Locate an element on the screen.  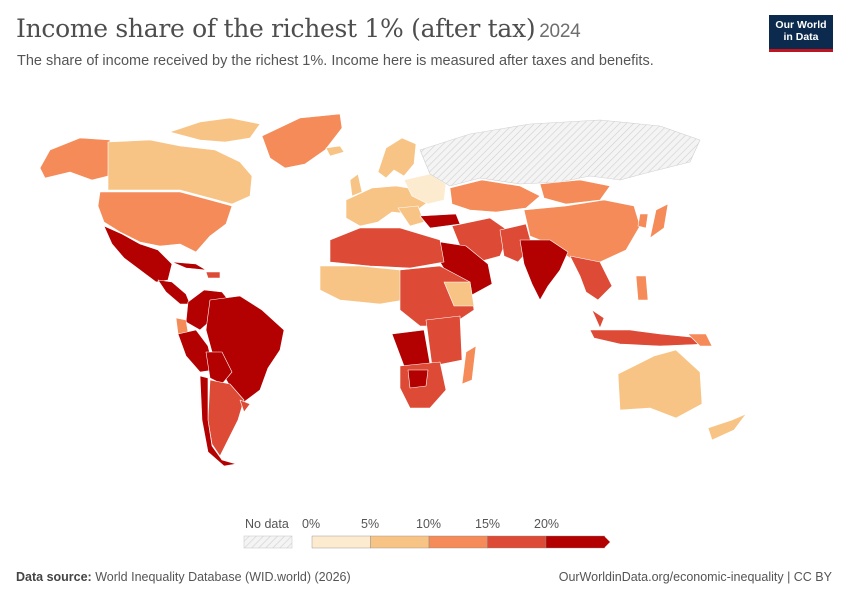
country-hispaniola is located at coordinates (213, 275).